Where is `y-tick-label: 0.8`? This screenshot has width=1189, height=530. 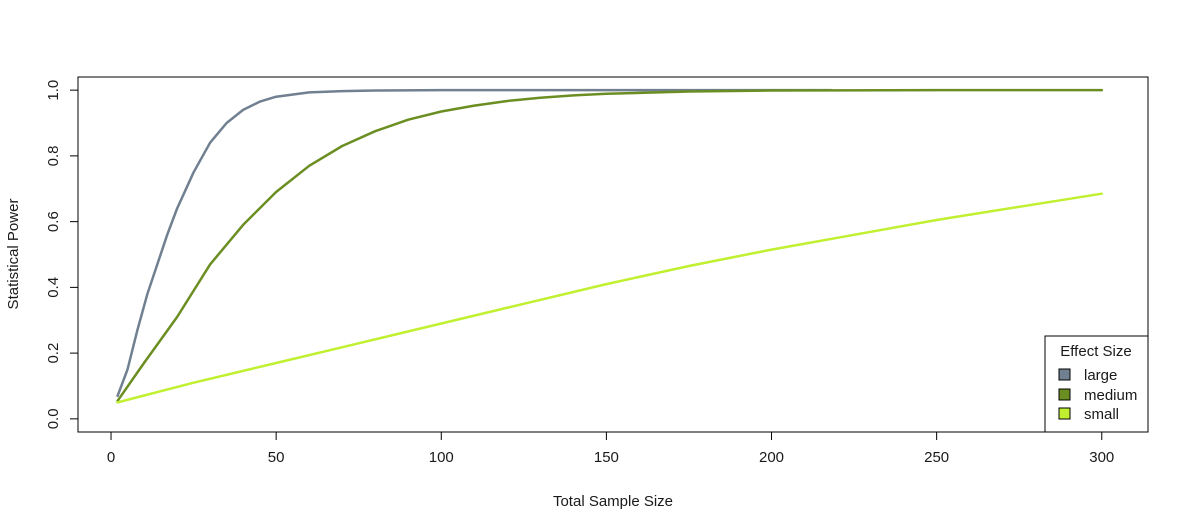
y-tick-label: 0.8 is located at coordinates (53, 155).